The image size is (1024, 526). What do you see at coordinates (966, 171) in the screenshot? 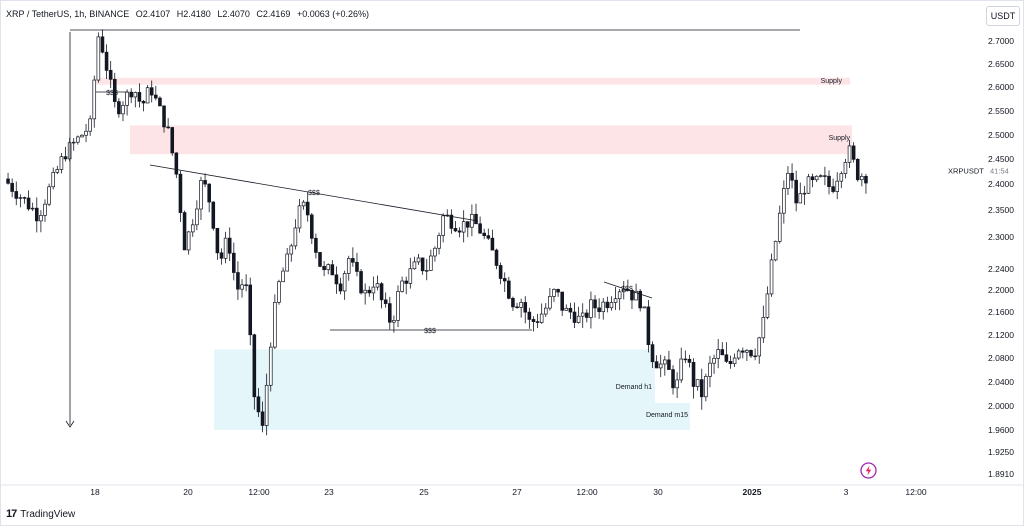
I see `last-price-symbol: XRPUSDT` at bounding box center [966, 171].